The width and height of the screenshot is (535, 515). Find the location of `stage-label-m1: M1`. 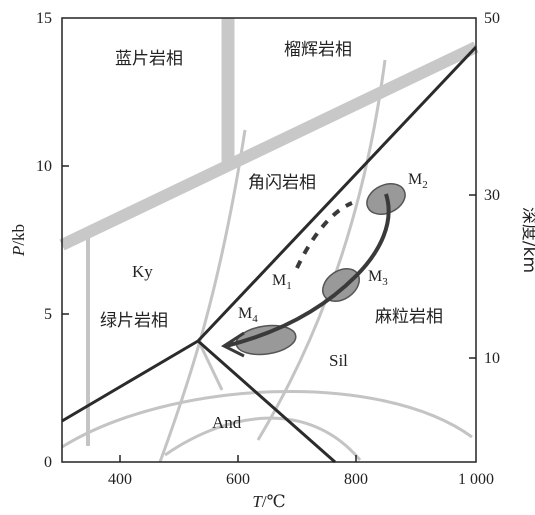

stage-label-m1: M1 is located at coordinates (282, 282).